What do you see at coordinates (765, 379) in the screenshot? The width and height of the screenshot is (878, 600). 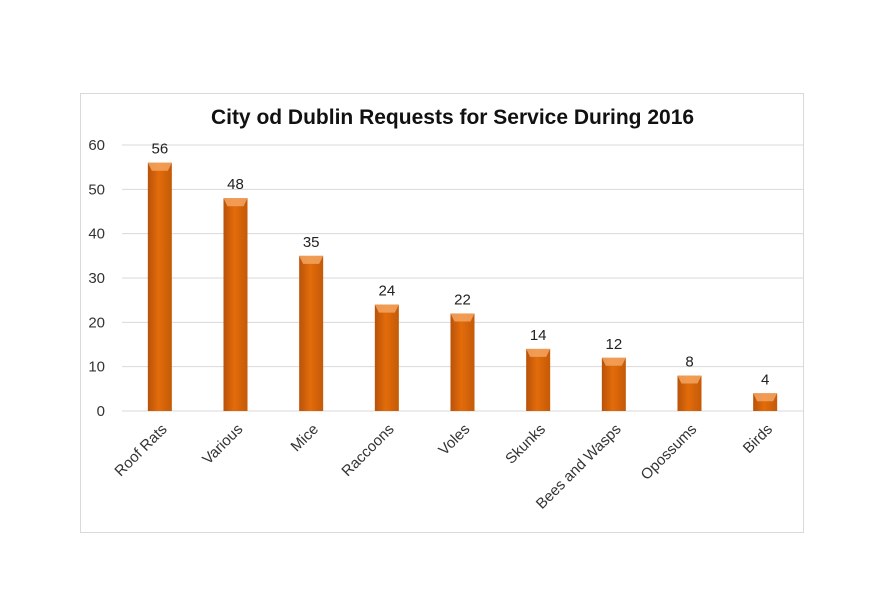 I see `data-label: 4` at bounding box center [765, 379].